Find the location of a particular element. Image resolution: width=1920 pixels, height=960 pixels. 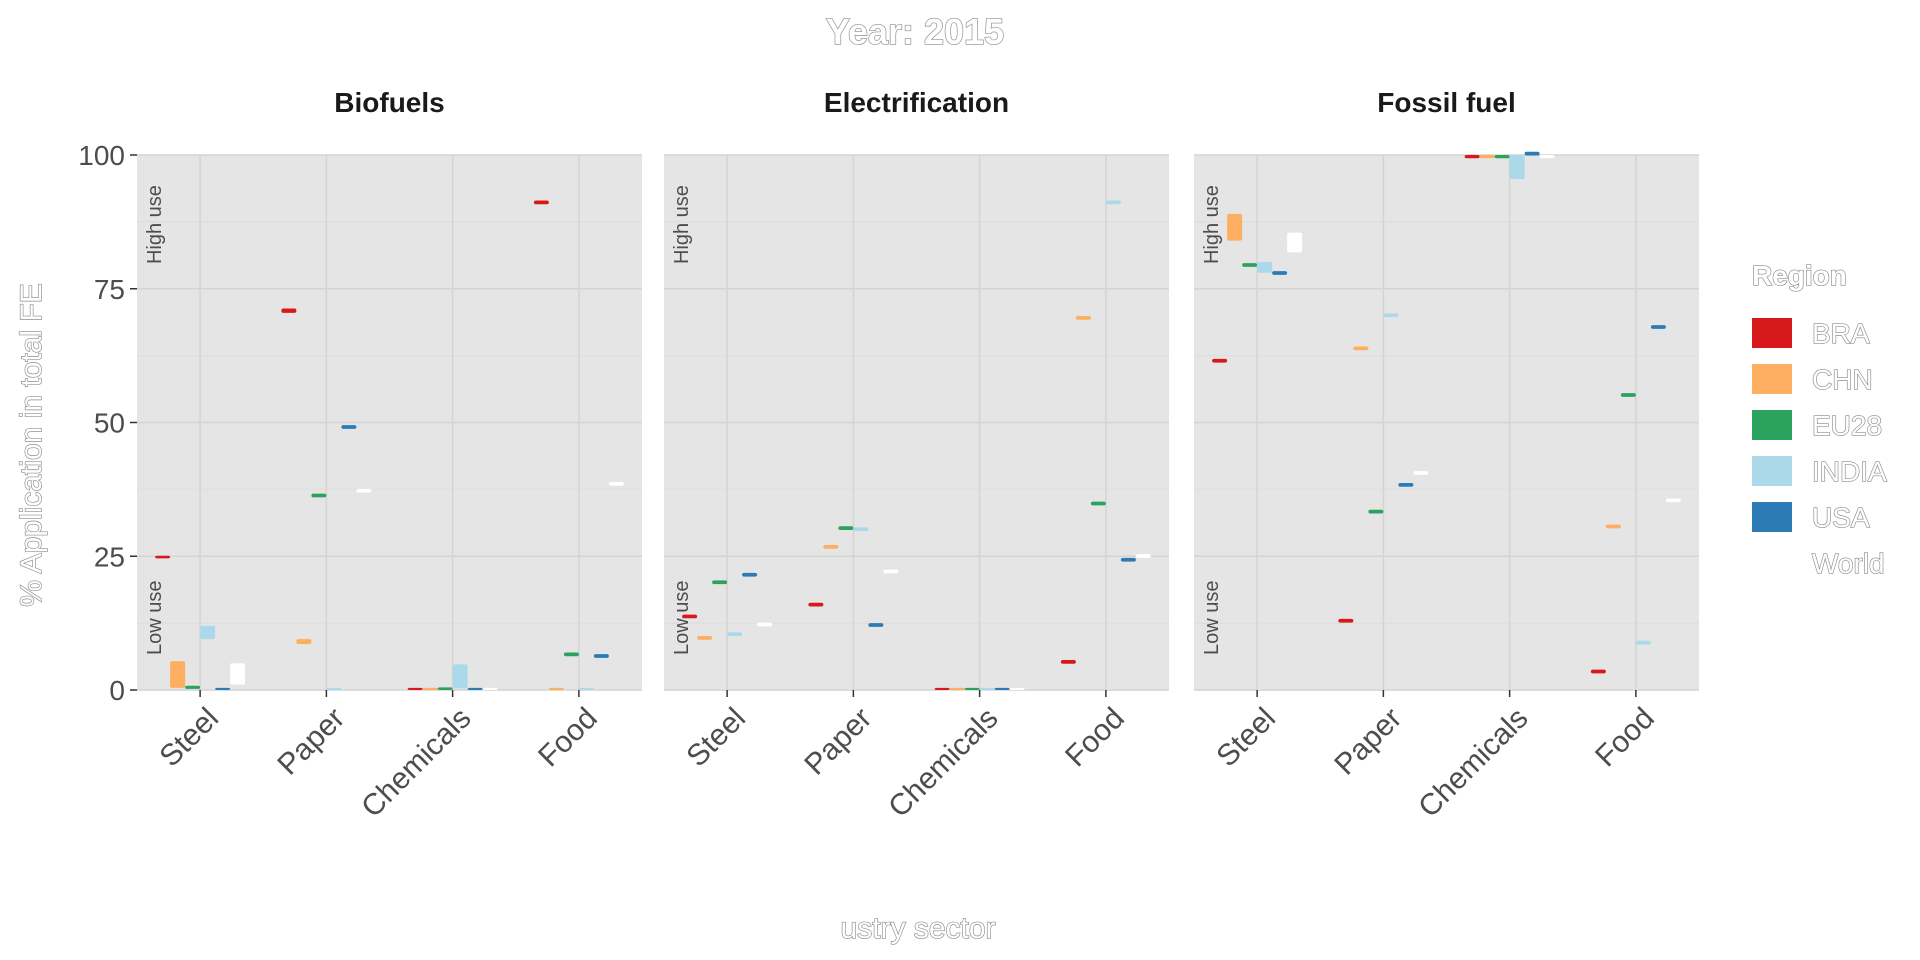

legend-swatch-usa is located at coordinates (1772, 517).